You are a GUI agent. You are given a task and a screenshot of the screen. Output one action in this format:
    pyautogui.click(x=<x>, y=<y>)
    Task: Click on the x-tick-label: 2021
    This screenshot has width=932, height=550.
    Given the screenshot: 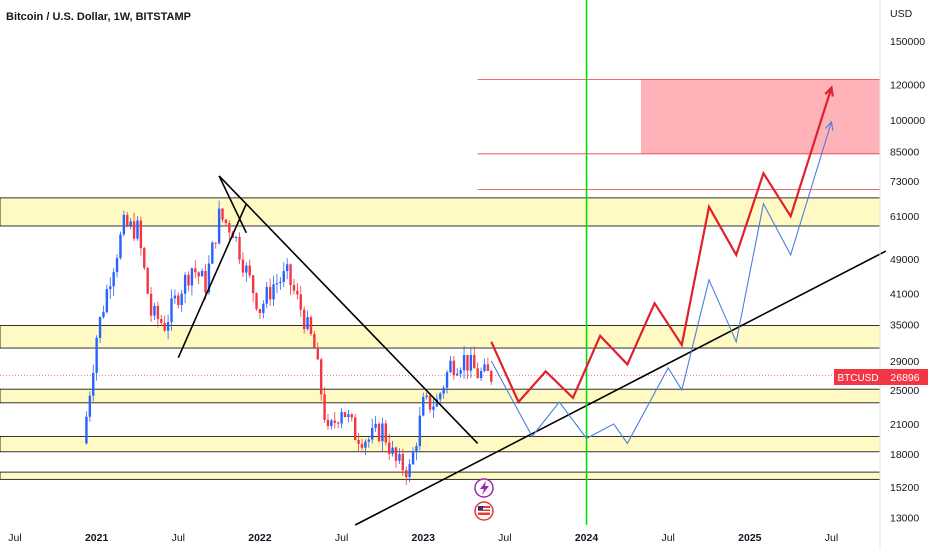 What is the action you would take?
    pyautogui.click(x=97, y=538)
    